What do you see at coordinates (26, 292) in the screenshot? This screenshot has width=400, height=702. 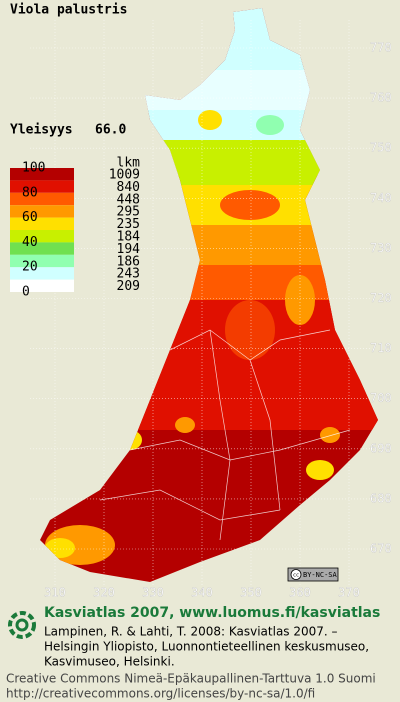 I see `legend-label: 0` at bounding box center [26, 292].